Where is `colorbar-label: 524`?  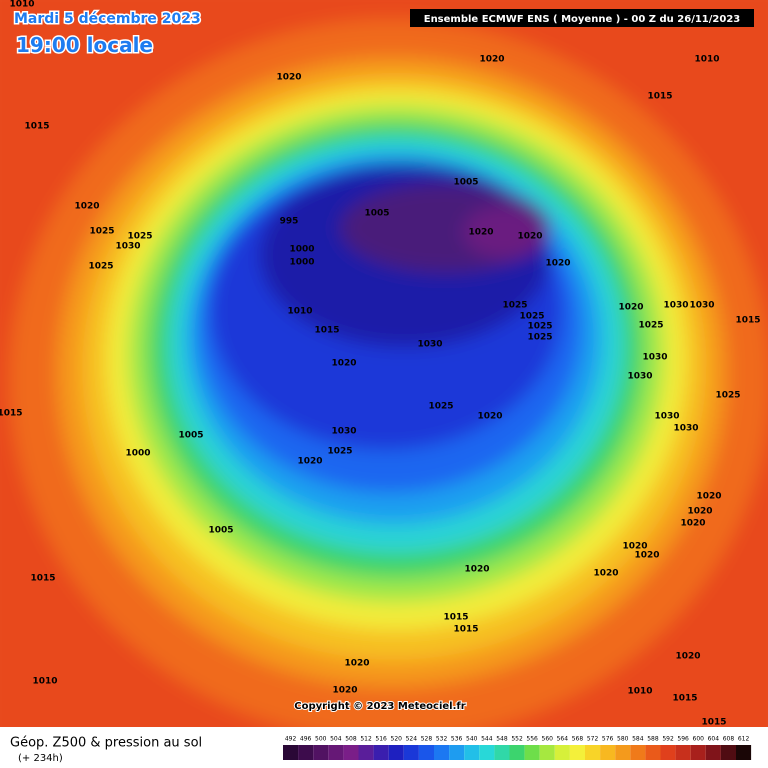
colorbar-label: 524 is located at coordinates (412, 739).